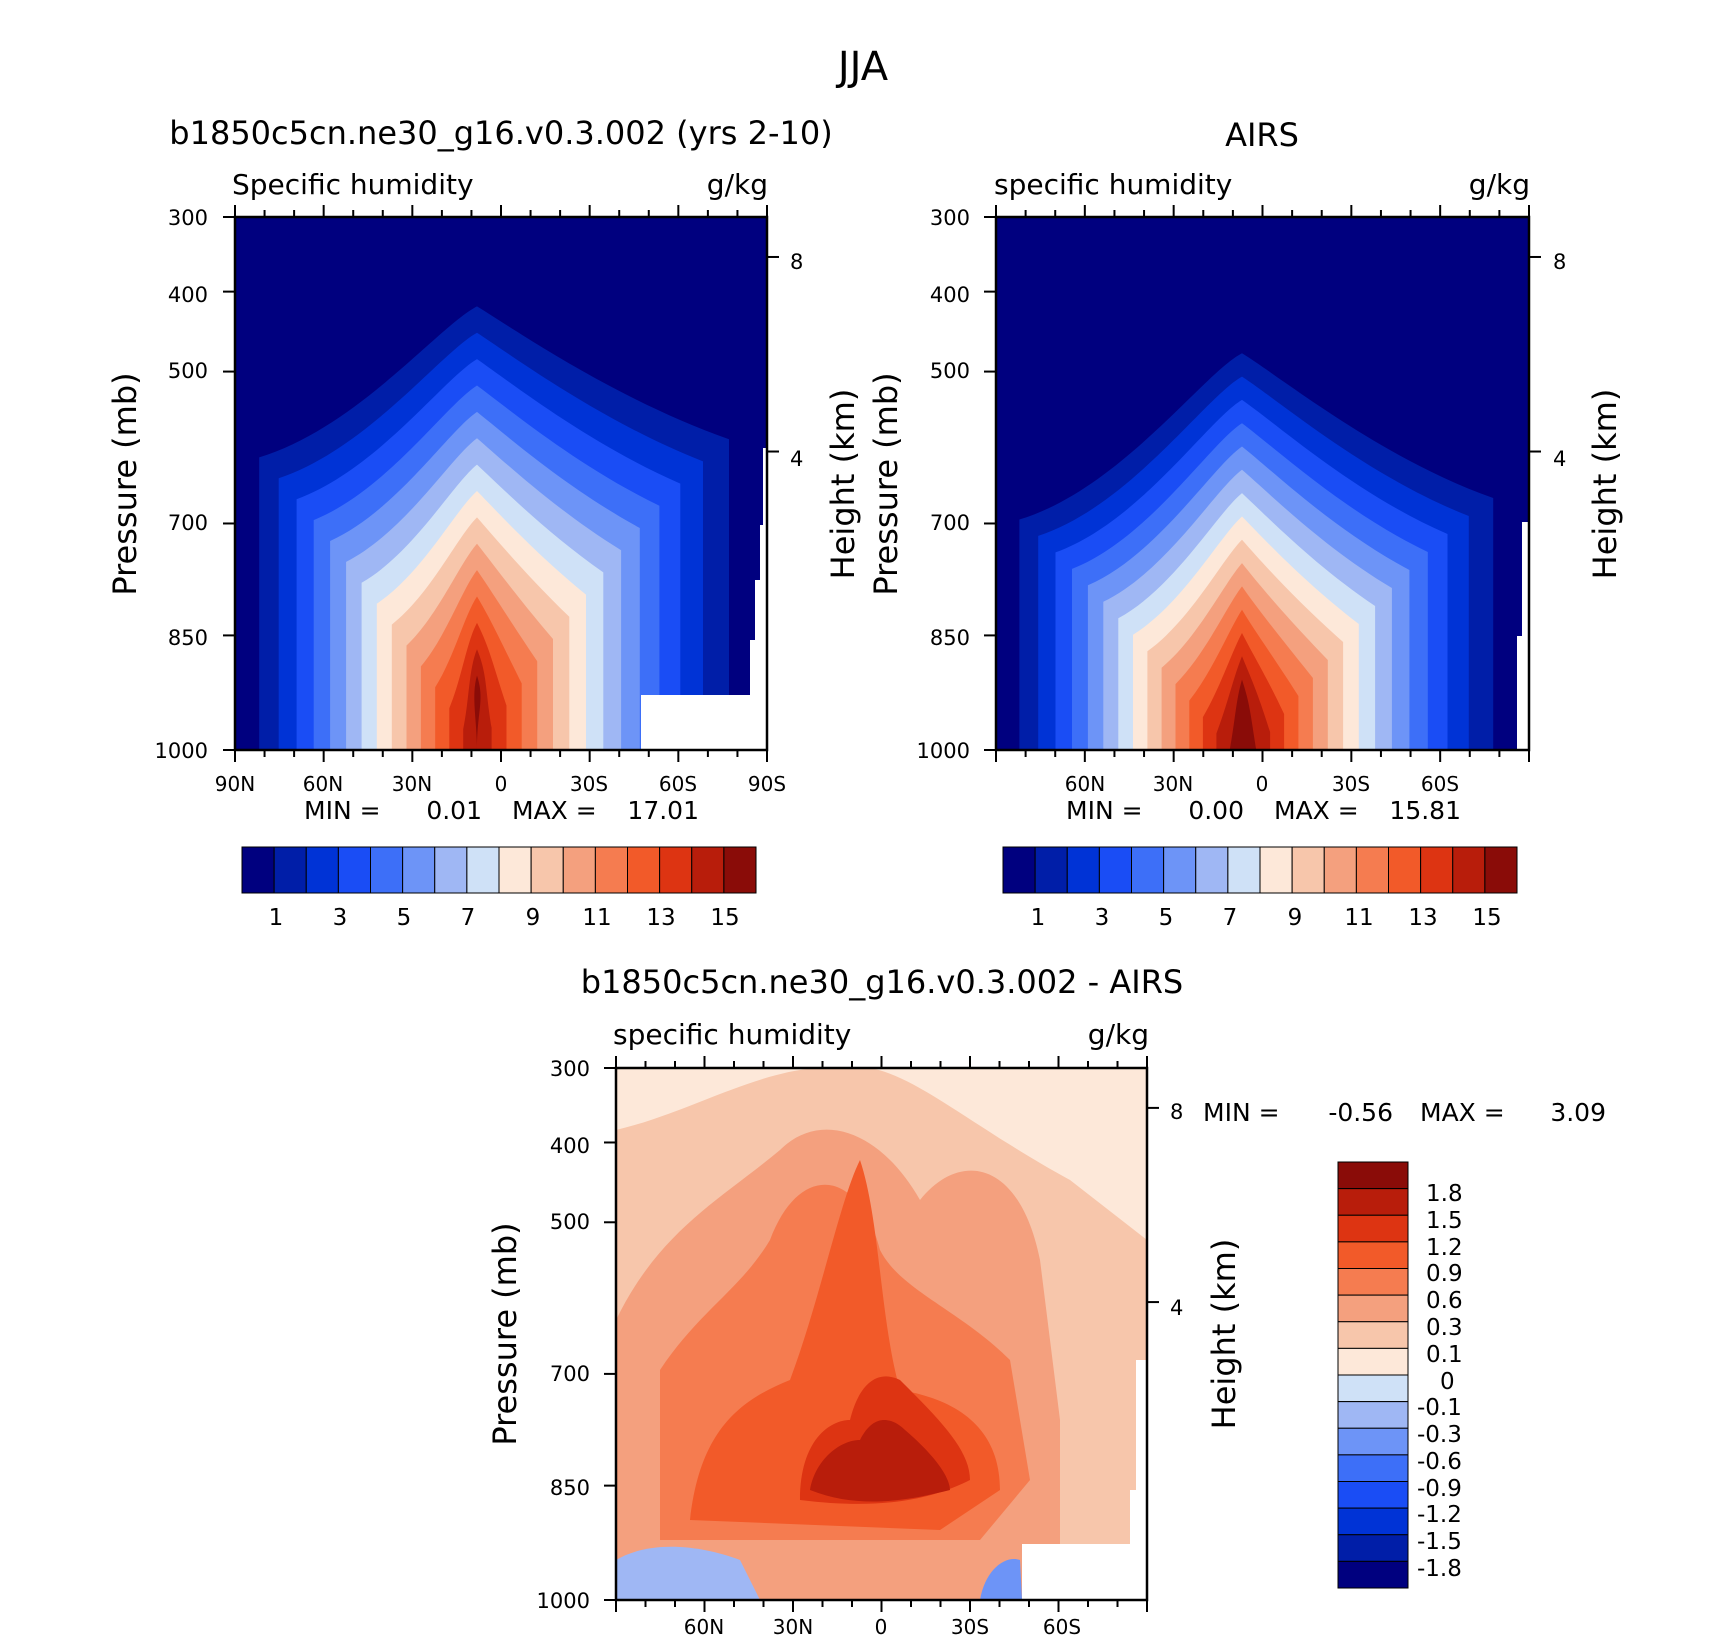 The width and height of the screenshot is (1710, 1636). What do you see at coordinates (181, 484) in the screenshot?
I see `panel-model-y-ticks: 300 400 500 700 850 1000` at bounding box center [181, 484].